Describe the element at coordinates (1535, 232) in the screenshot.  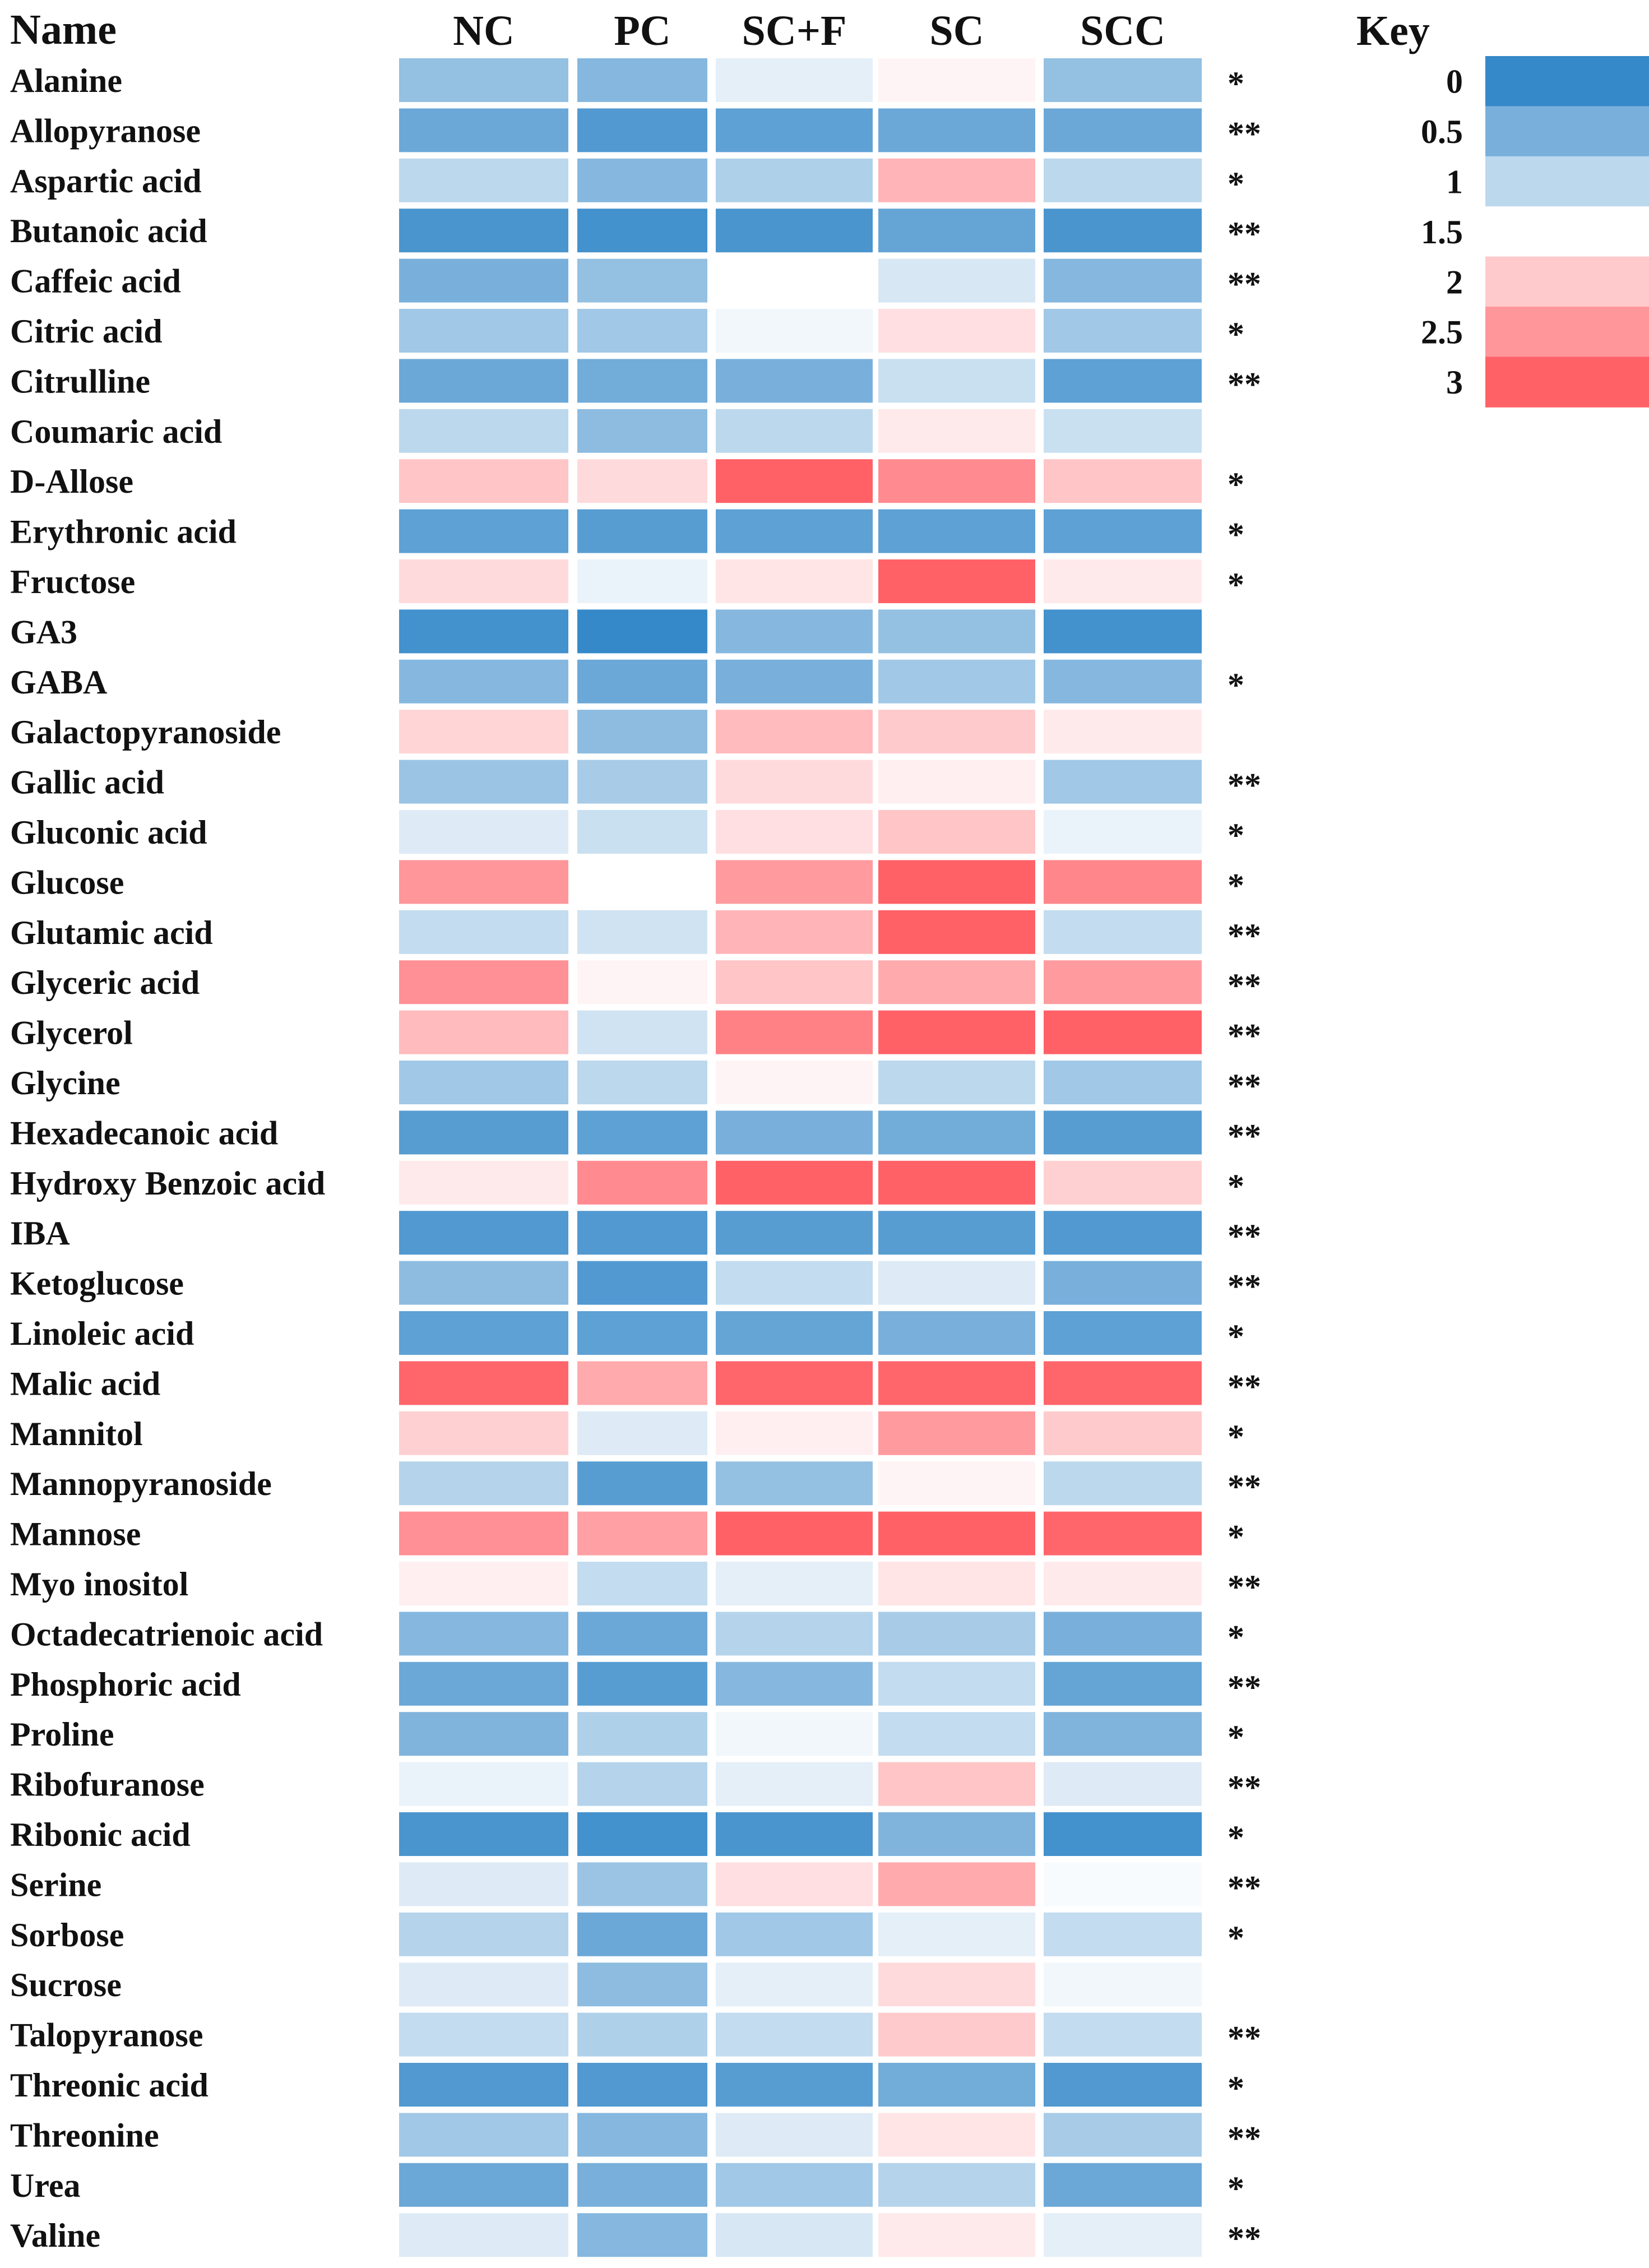
I see `color-key: 0 0.5 1 1.5 2 2.5 3` at that location.